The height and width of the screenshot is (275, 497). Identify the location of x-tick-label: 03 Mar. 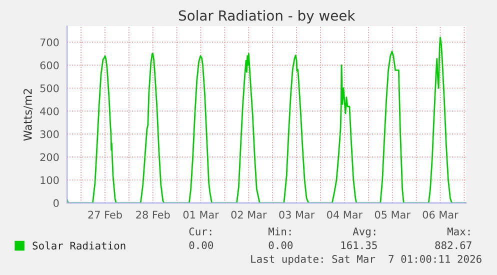
(297, 214).